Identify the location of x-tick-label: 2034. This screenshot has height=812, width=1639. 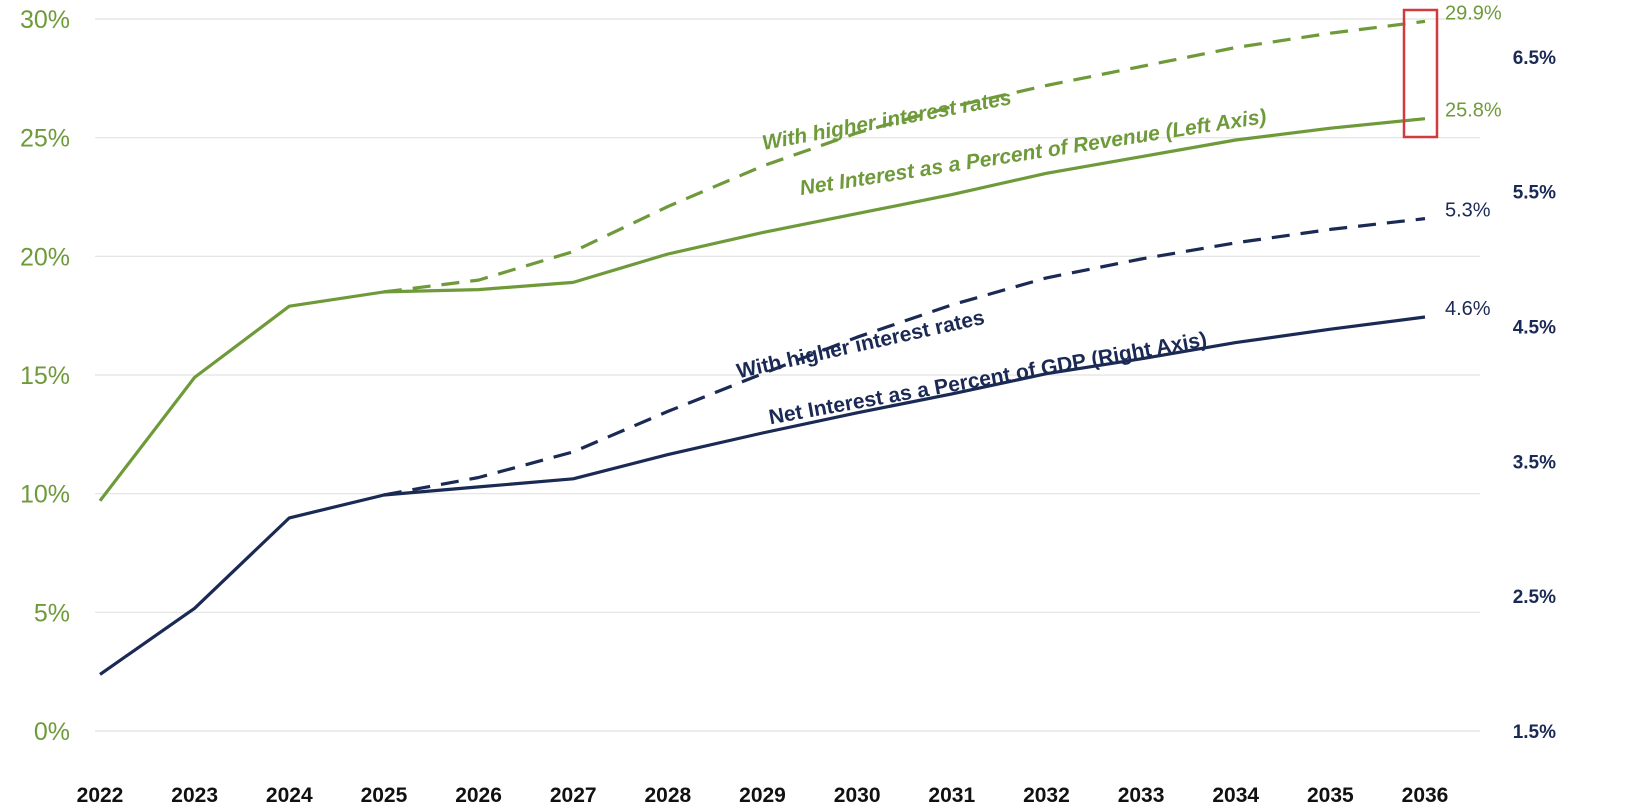
(1235, 795).